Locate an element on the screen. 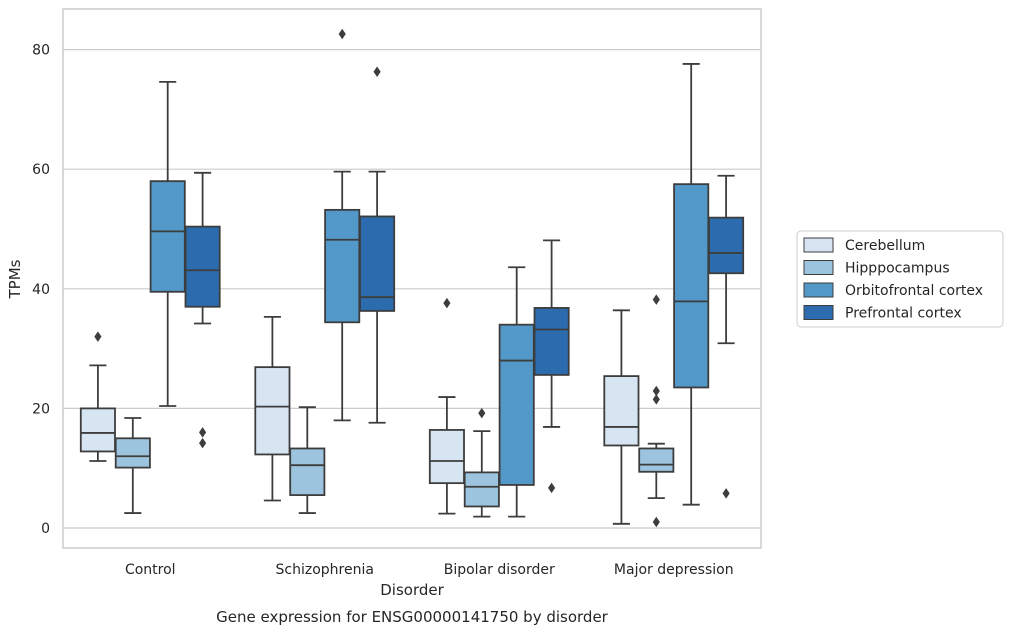  x-tick-label: Major depression is located at coordinates (674, 570).